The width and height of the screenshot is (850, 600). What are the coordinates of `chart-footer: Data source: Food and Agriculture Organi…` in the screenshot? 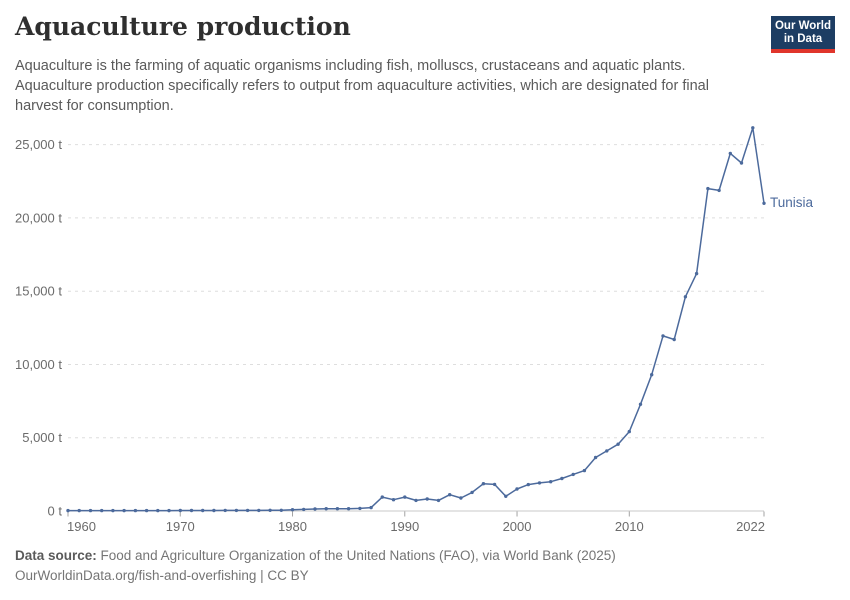 It's located at (315, 566).